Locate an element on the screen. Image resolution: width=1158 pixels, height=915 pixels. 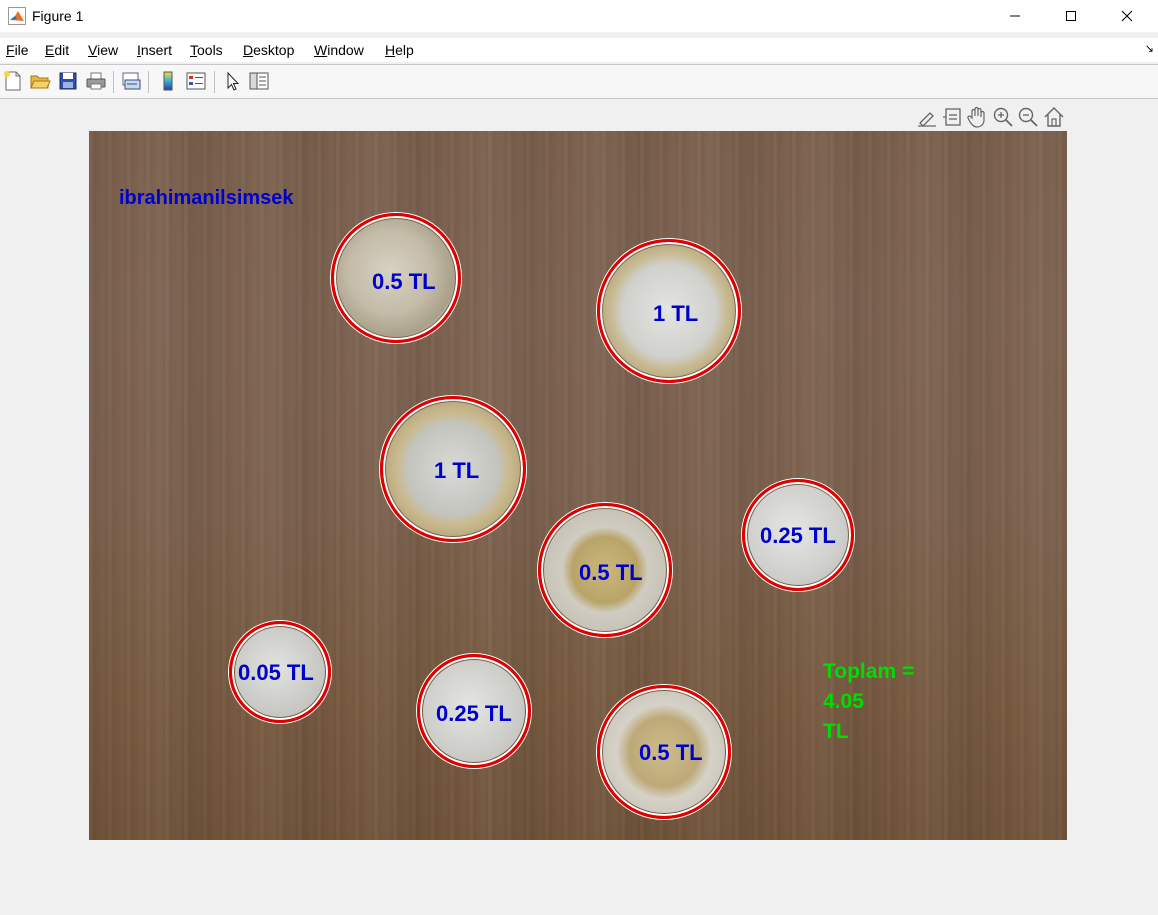
total-unit: TL is located at coordinates (836, 731).